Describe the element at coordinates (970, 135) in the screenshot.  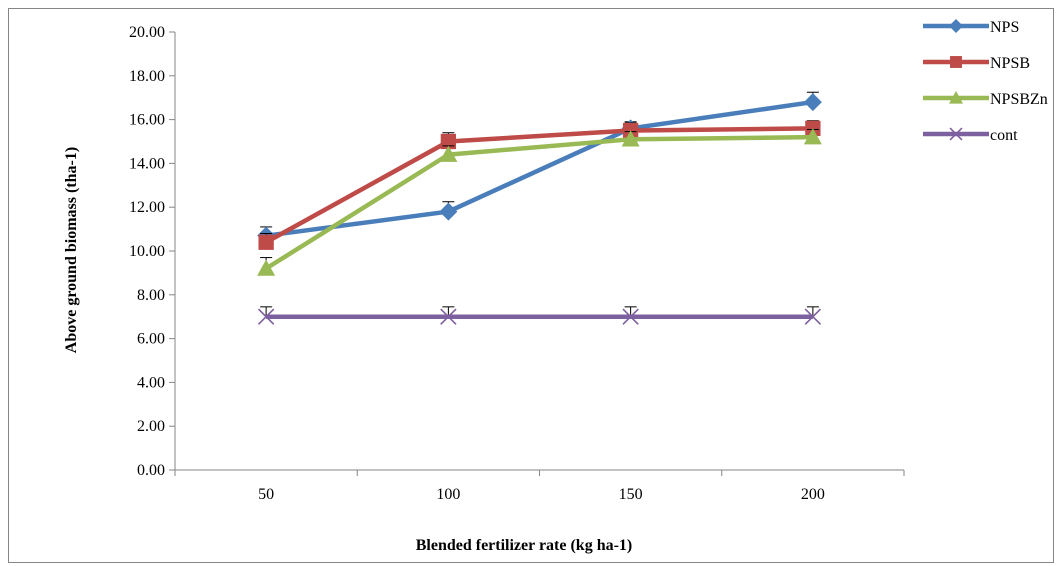
I see `legend-item: cont` at that location.